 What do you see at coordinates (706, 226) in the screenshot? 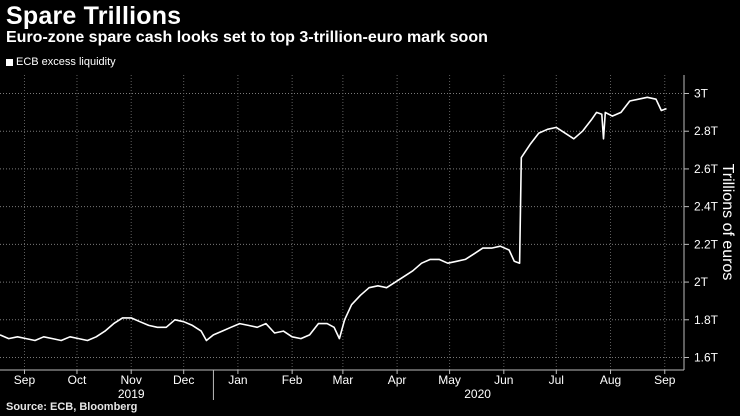
I see `y-tick-labels: 1.6T 1.8T 2T 2.2T 2.4T 2.6T 2.8T 3T` at bounding box center [706, 226].